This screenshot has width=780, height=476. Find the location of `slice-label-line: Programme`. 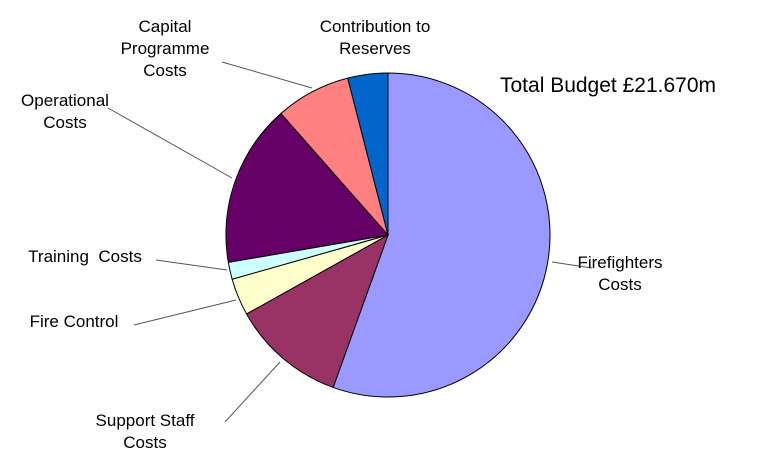

slice-label-line: Programme is located at coordinates (165, 48).